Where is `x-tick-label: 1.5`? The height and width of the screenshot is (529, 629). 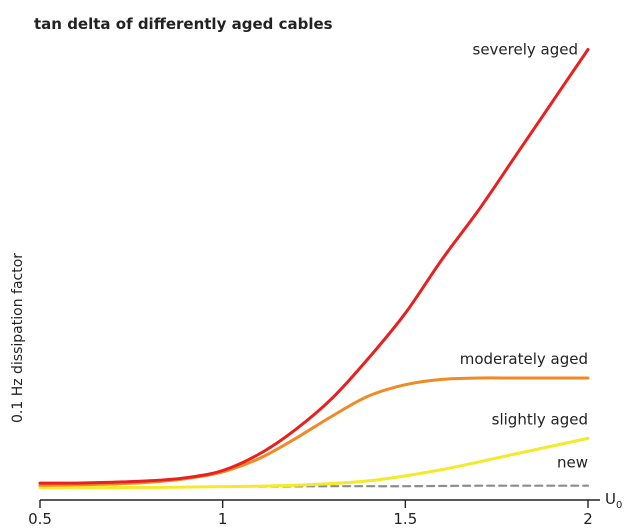 x-tick-label: 1.5 is located at coordinates (405, 519).